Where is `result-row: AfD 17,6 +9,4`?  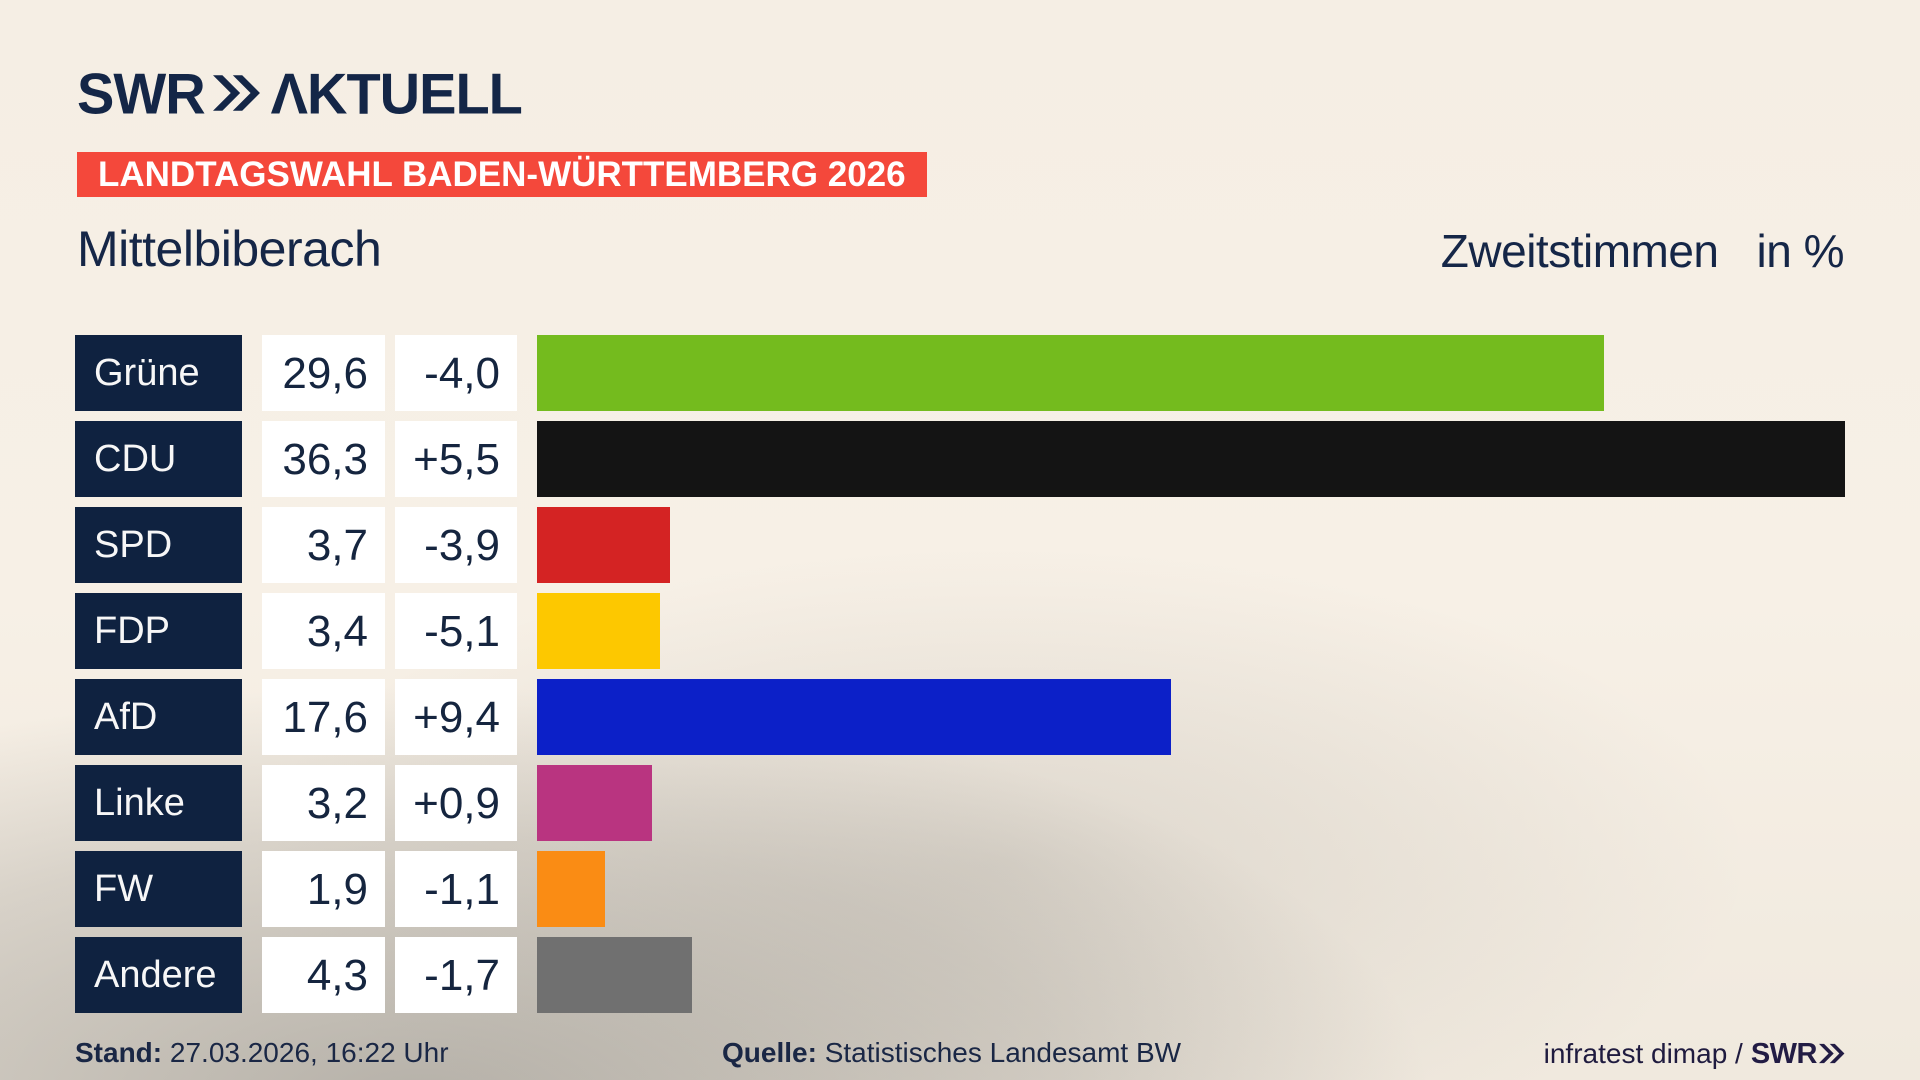
result-row: AfD 17,6 +9,4 is located at coordinates (960, 717).